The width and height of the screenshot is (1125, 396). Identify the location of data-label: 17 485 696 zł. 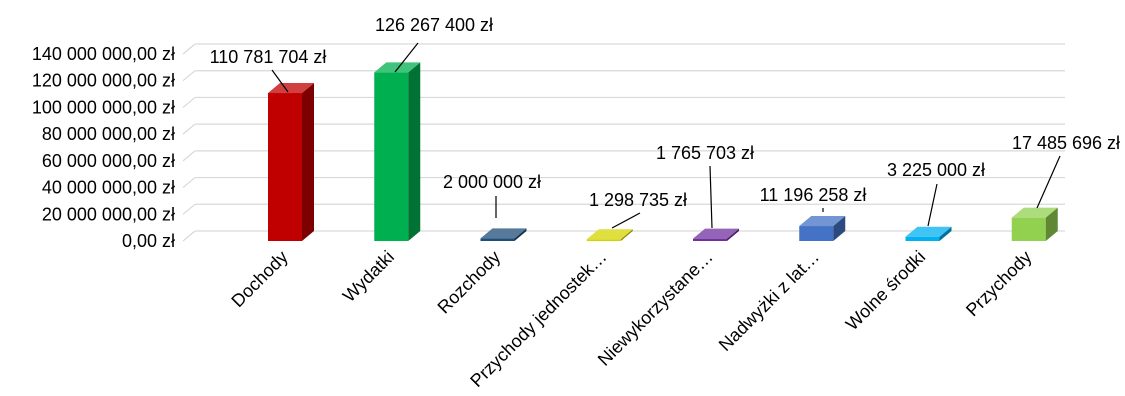
(1066, 143).